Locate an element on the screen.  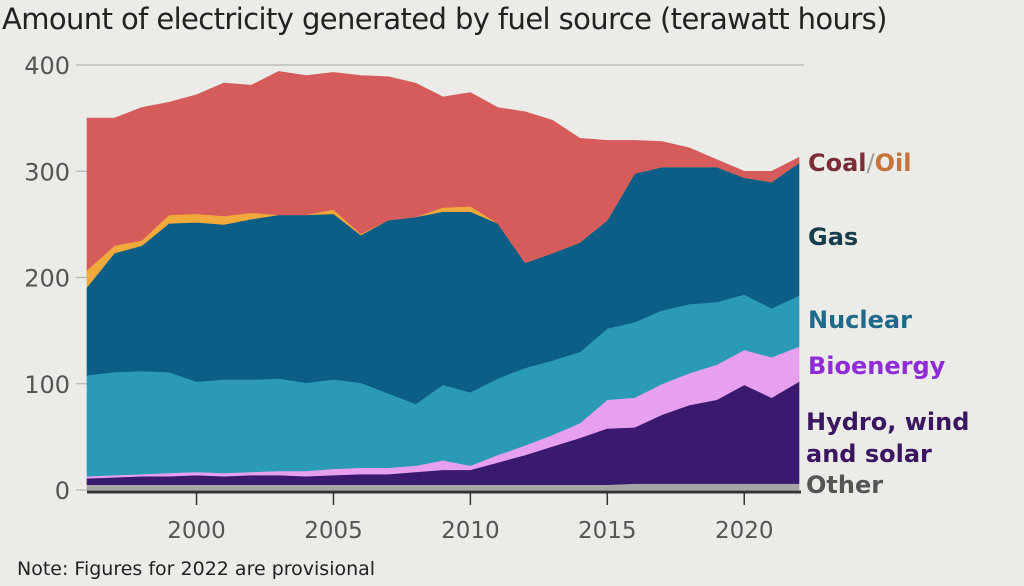
ytick-label-200: 200 is located at coordinates (47, 279).